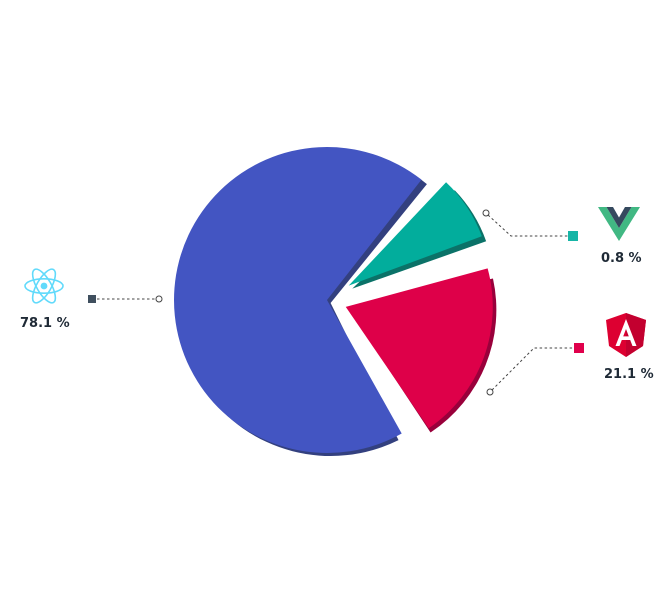  Describe the element at coordinates (535, 369) in the screenshot. I see `leader-line-angular` at that location.